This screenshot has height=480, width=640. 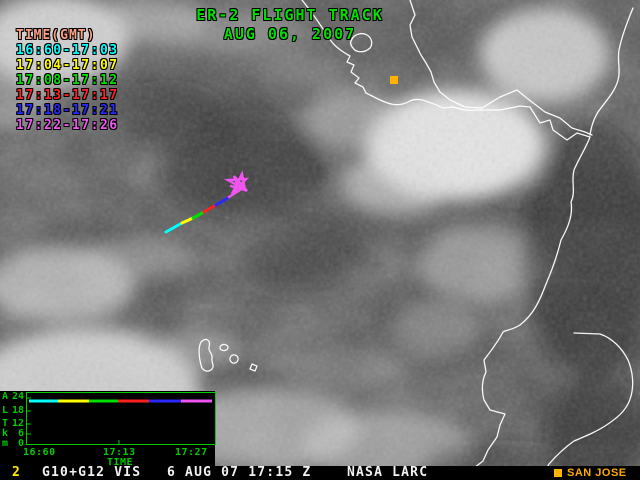 I want to click on altitude-plot-panel: A L T k m 24 18 12 6 0, so click(x=108, y=429).